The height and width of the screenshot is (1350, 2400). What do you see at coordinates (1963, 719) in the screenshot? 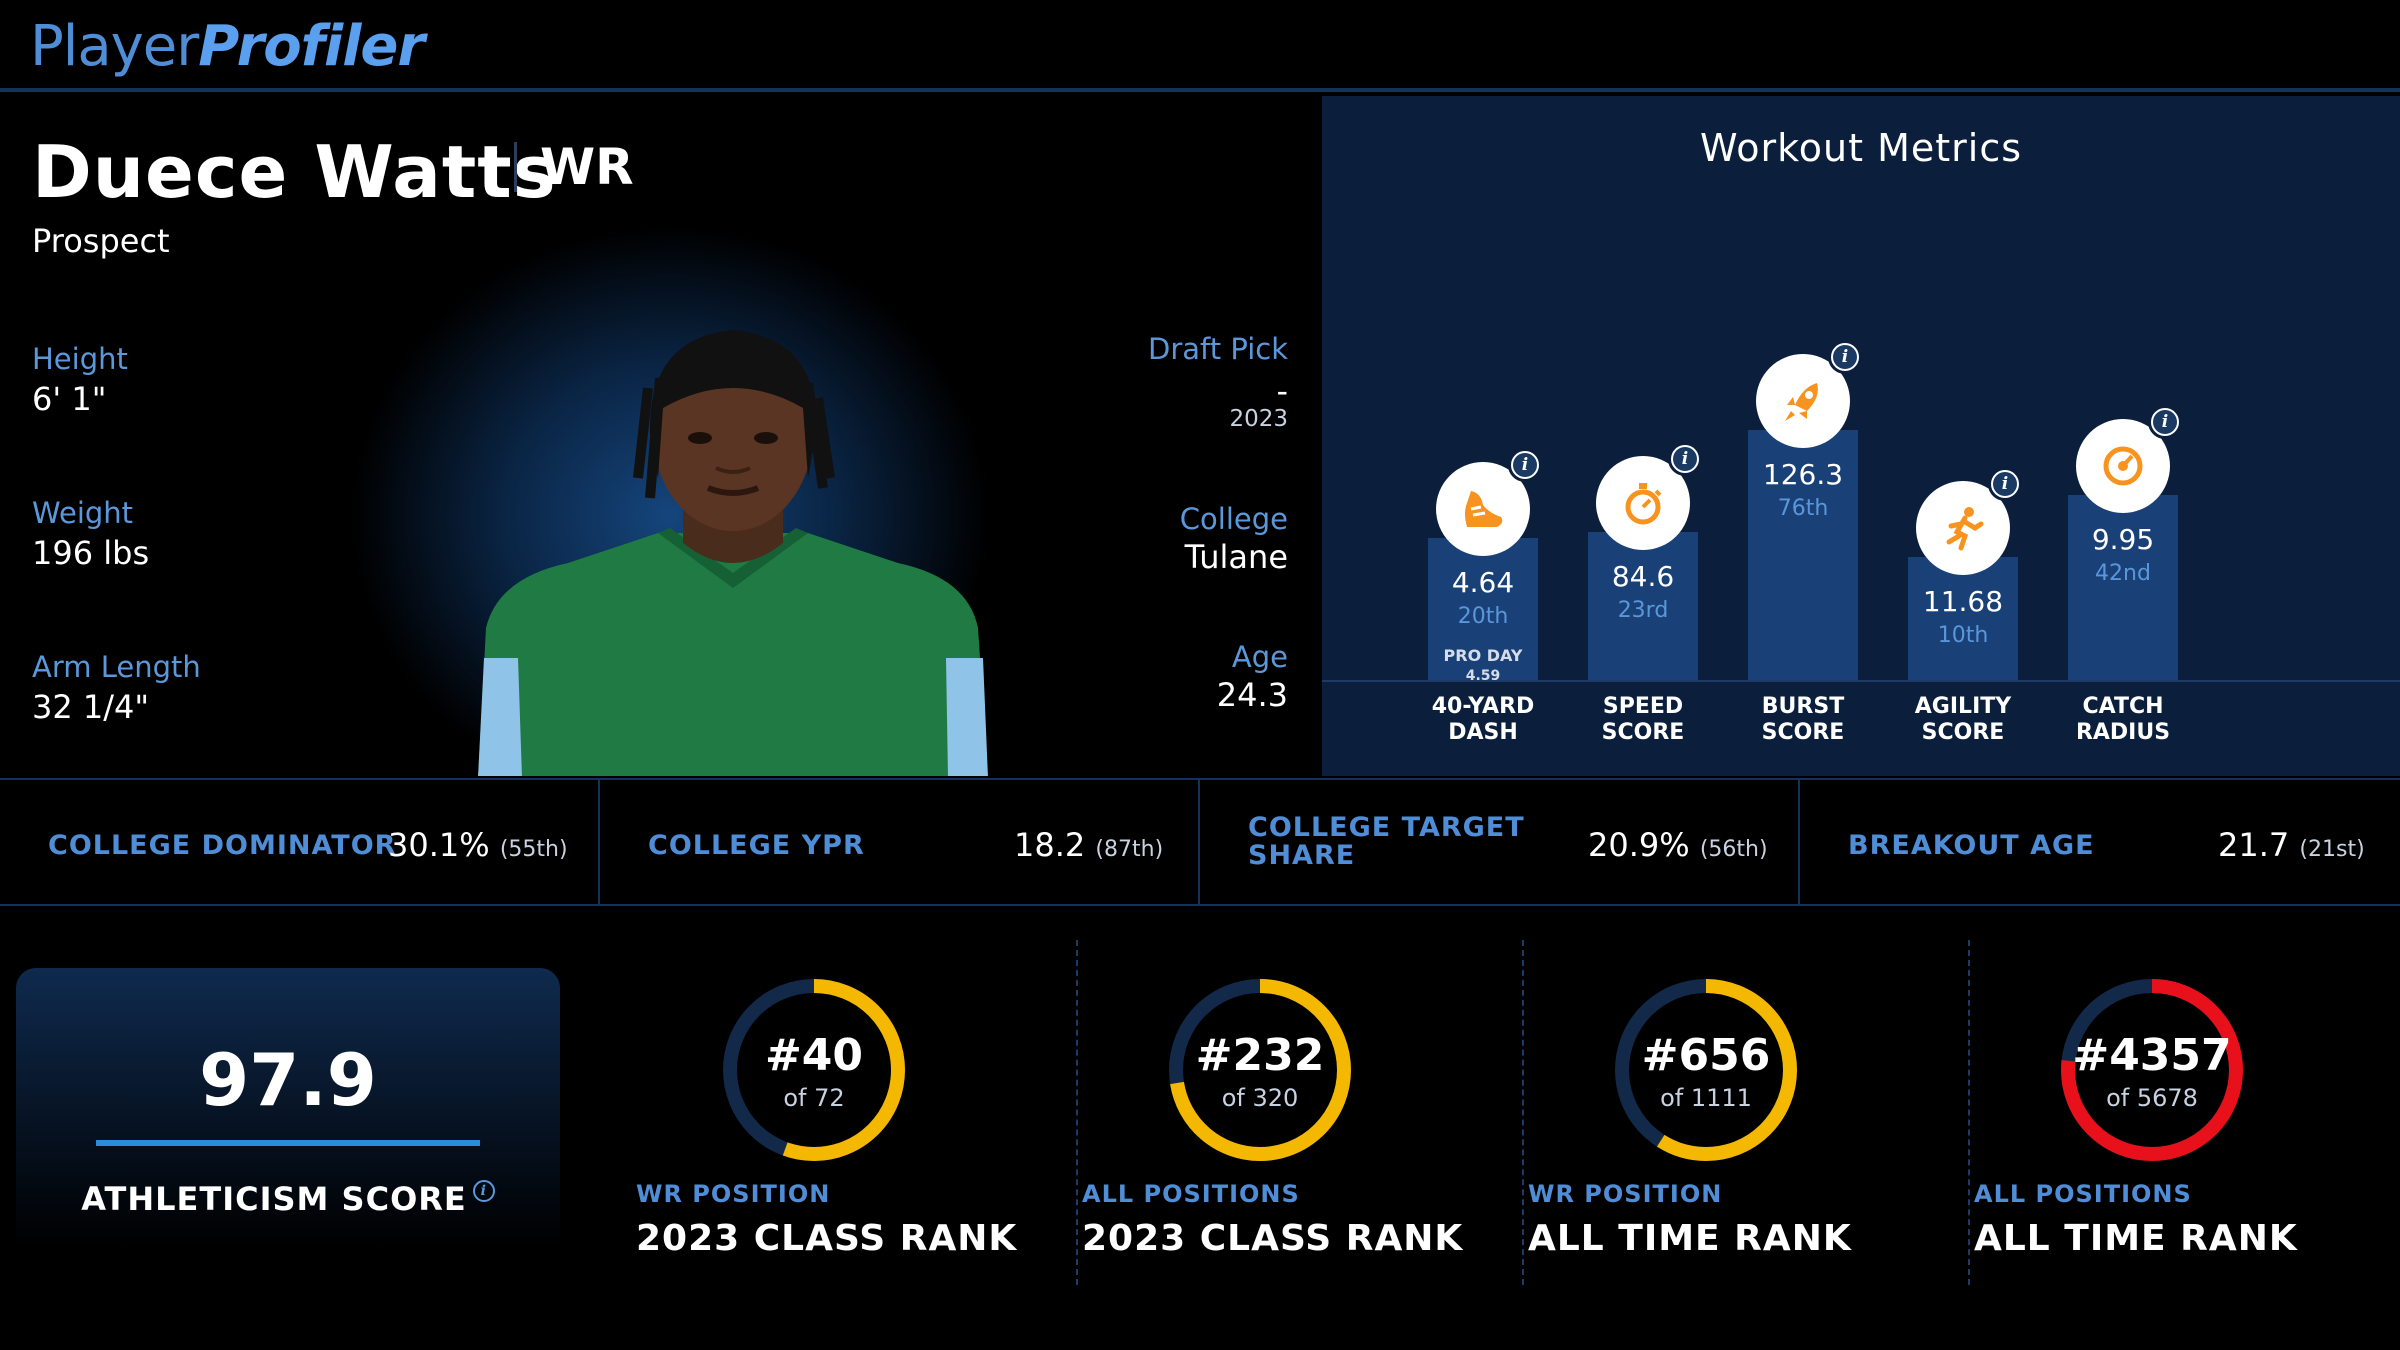
I see `metric-label: AGILITY SCORE` at bounding box center [1963, 719].